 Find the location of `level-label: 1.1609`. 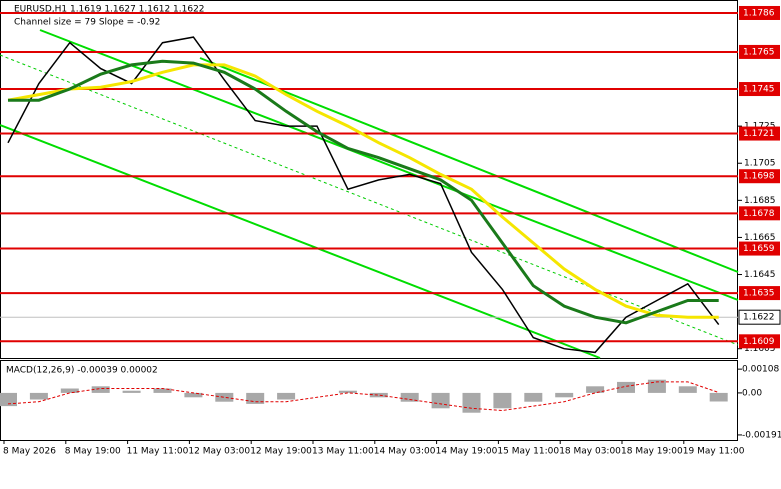

level-label: 1.1609 is located at coordinates (759, 342).